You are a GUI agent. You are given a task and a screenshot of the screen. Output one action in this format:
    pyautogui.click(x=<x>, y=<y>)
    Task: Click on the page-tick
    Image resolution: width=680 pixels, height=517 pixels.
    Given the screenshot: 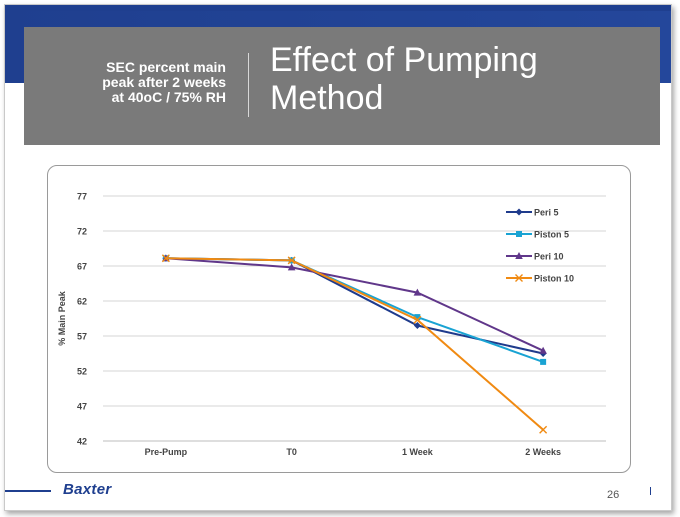 What is the action you would take?
    pyautogui.click(x=650, y=491)
    